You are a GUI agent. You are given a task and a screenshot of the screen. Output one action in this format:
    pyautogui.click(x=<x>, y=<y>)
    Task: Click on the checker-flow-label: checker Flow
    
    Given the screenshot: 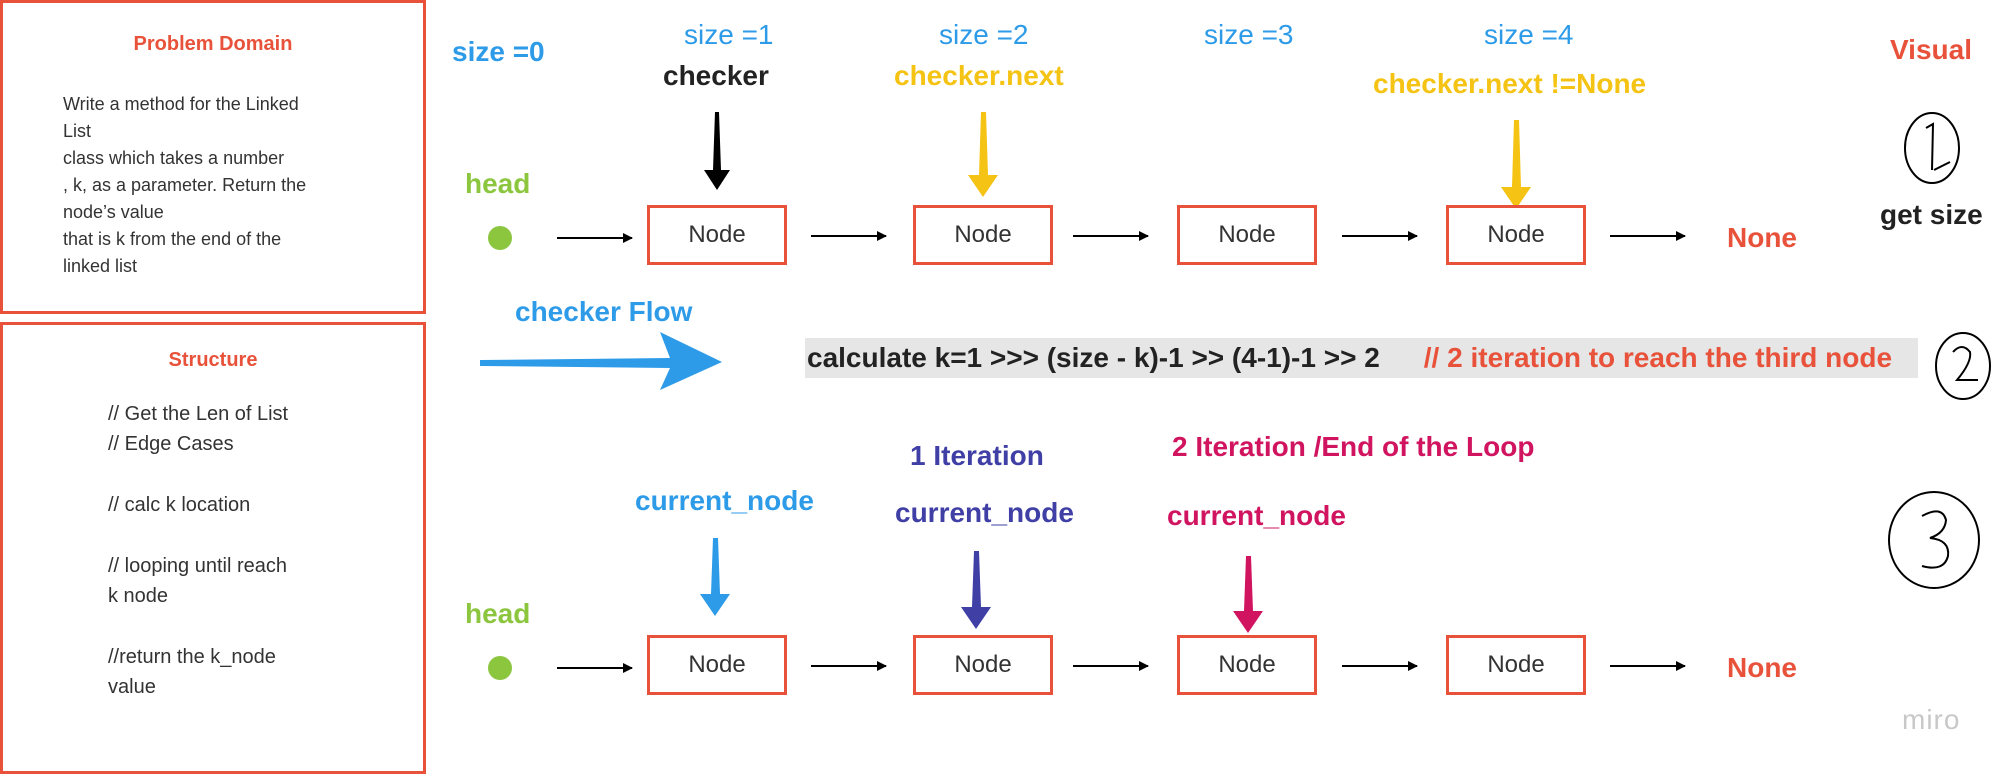 What is the action you would take?
    pyautogui.click(x=604, y=311)
    